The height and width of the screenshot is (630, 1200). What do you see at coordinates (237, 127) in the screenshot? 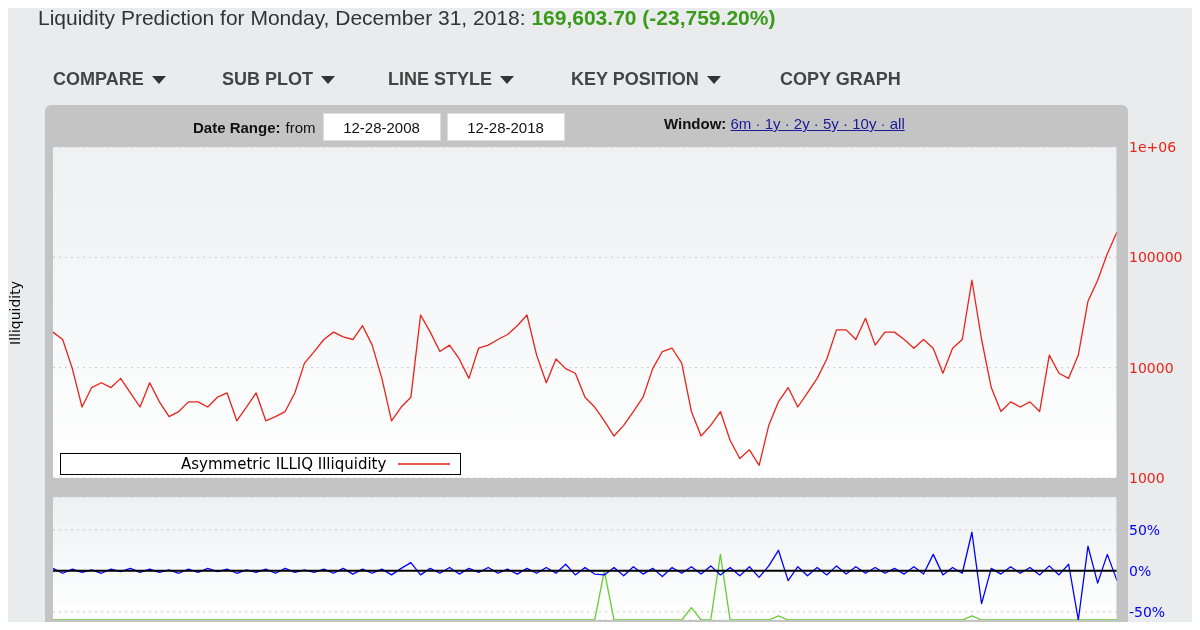
I see `text: Date Range:` at bounding box center [237, 127].